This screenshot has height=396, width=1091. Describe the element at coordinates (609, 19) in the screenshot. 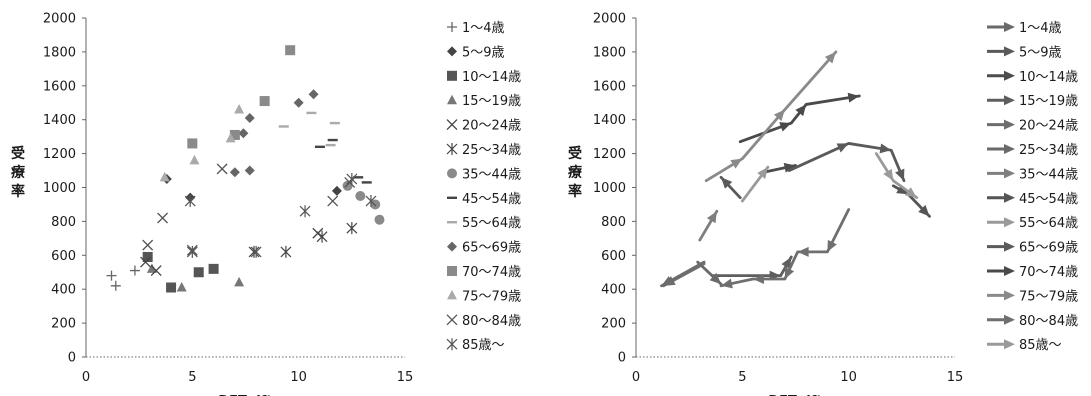

I see `y-tick-label: 2000` at that location.